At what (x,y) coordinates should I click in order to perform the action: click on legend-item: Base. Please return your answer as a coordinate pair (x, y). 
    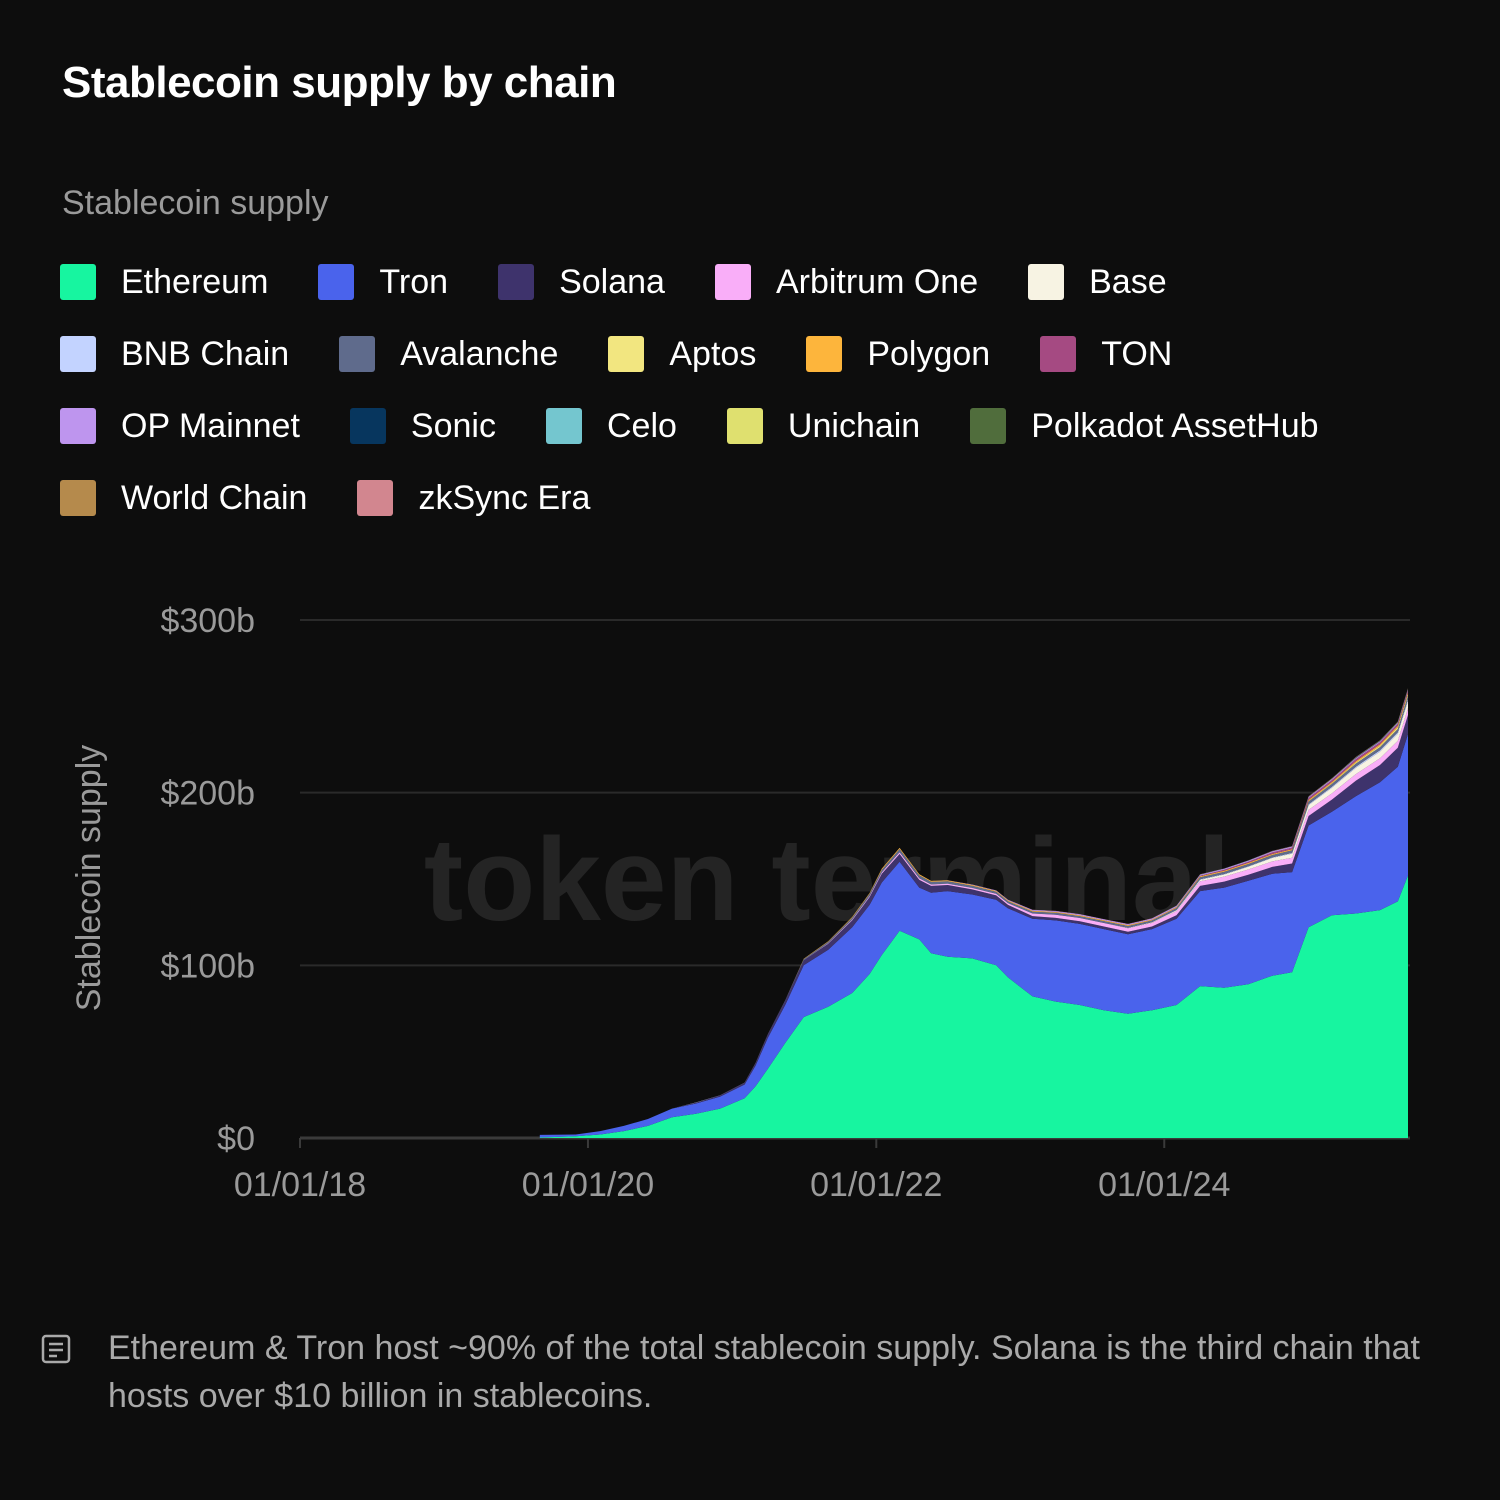
    Looking at the image, I should click on (1097, 282).